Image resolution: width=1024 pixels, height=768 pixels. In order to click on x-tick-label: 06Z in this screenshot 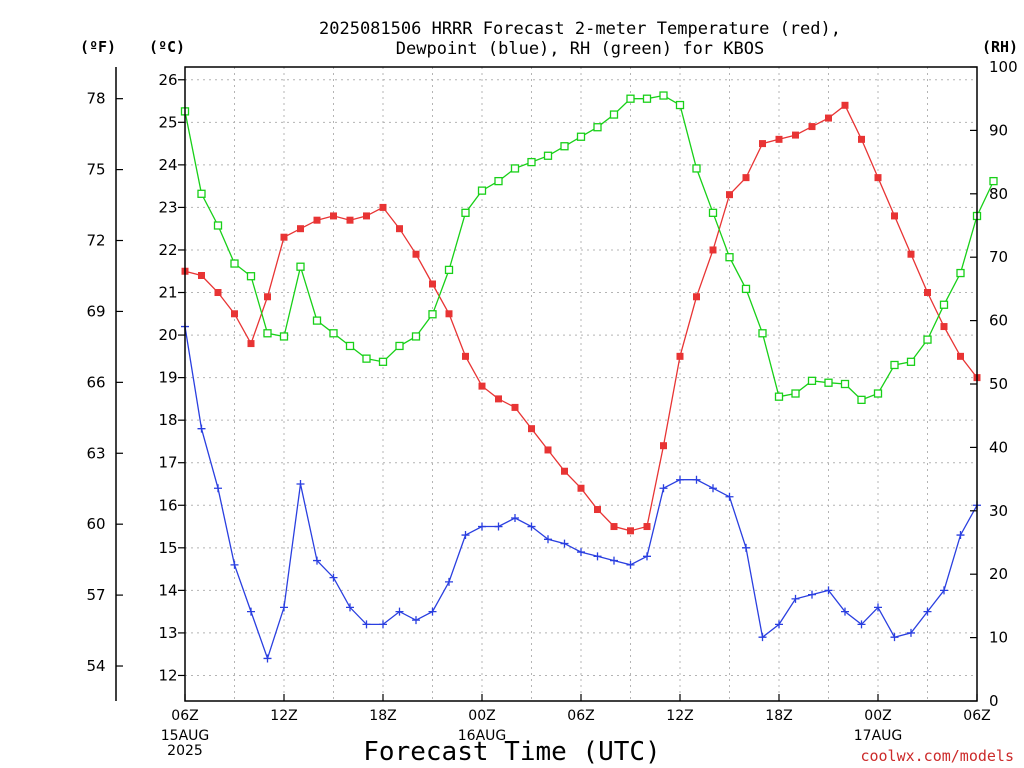, I will do `click(580, 716)`.